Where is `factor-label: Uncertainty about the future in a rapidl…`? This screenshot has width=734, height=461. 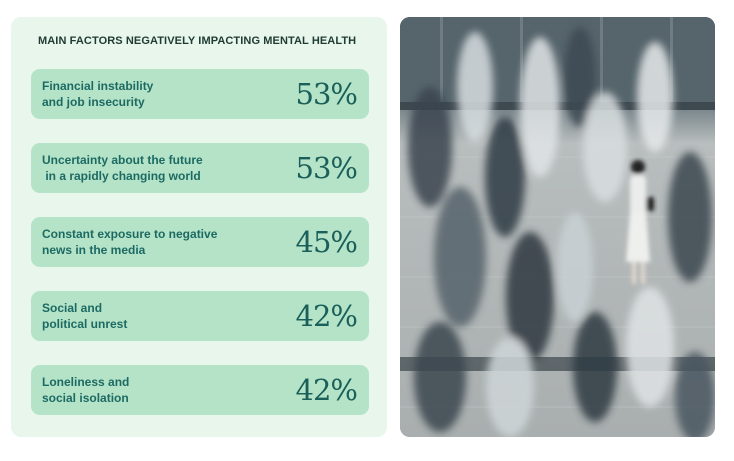 factor-label: Uncertainty about the future in a rapidl… is located at coordinates (122, 168).